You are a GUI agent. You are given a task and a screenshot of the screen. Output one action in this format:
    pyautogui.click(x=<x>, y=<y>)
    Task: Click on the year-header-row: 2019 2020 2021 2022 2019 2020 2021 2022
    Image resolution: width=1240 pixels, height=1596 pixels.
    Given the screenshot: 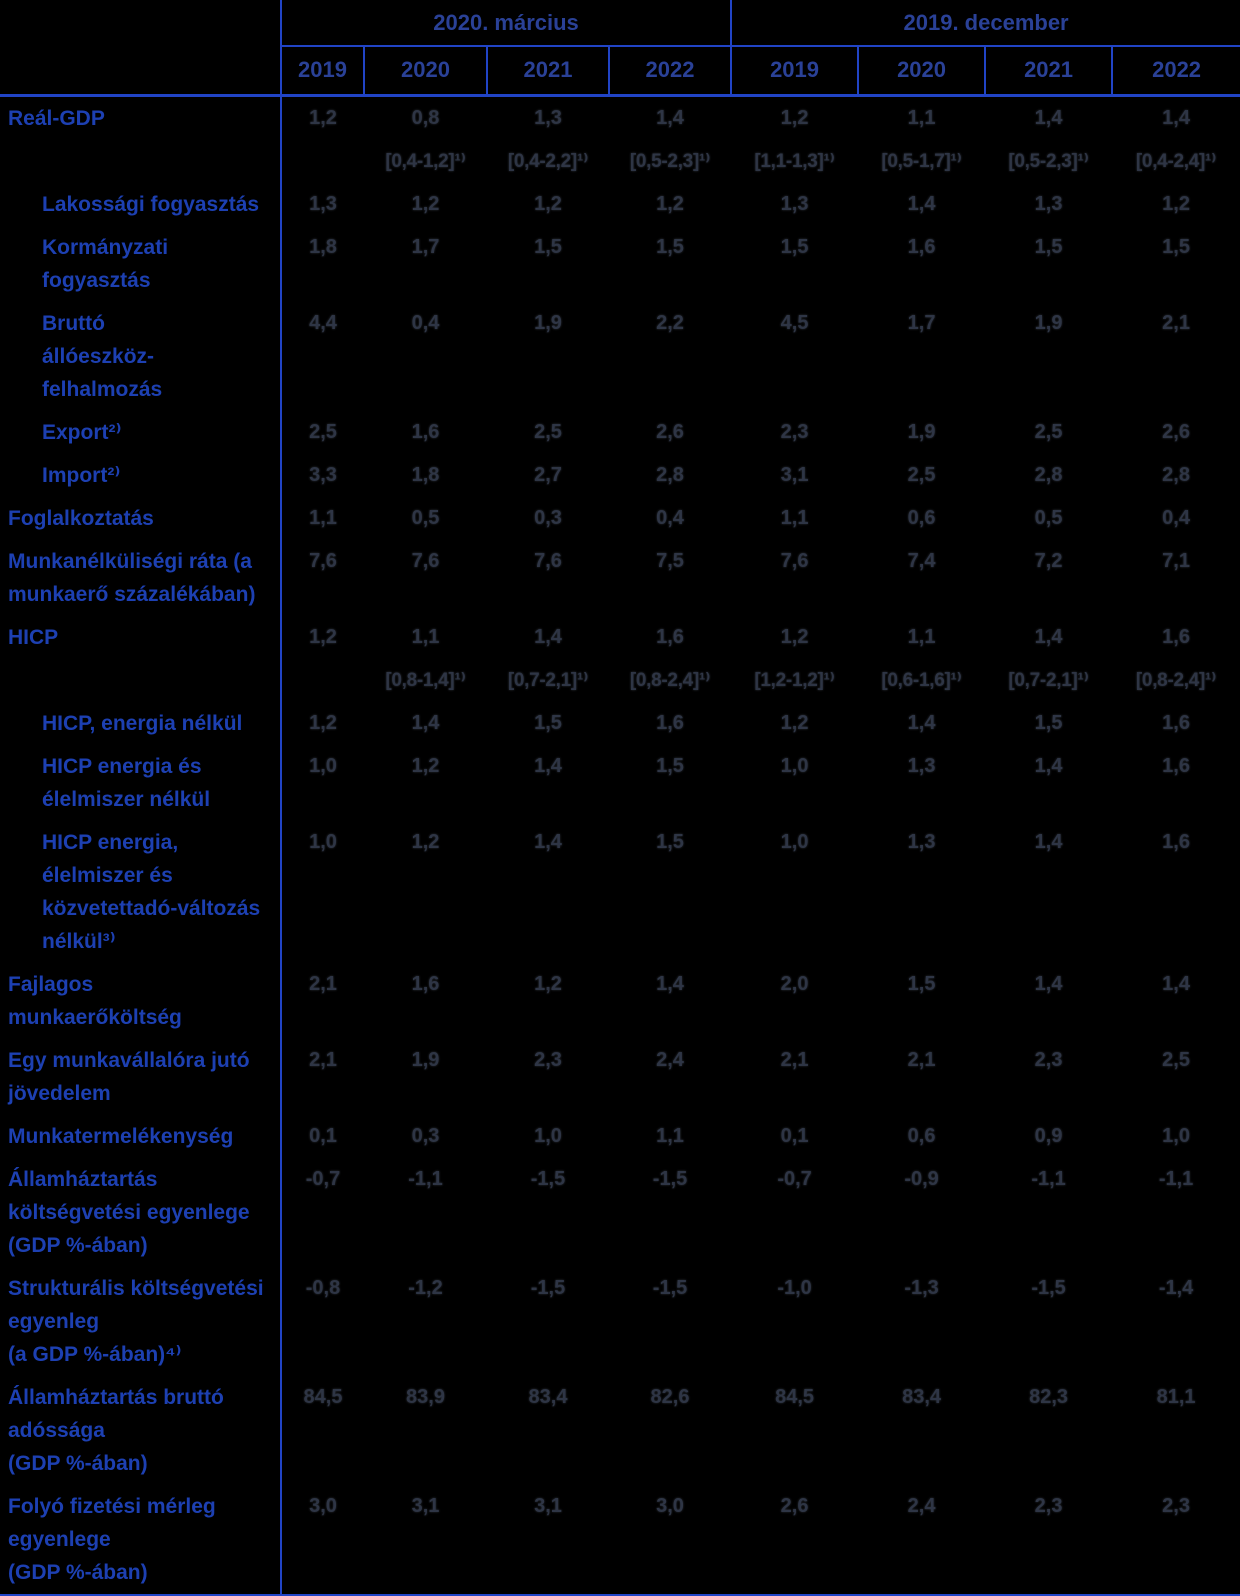 What is the action you would take?
    pyautogui.click(x=620, y=71)
    